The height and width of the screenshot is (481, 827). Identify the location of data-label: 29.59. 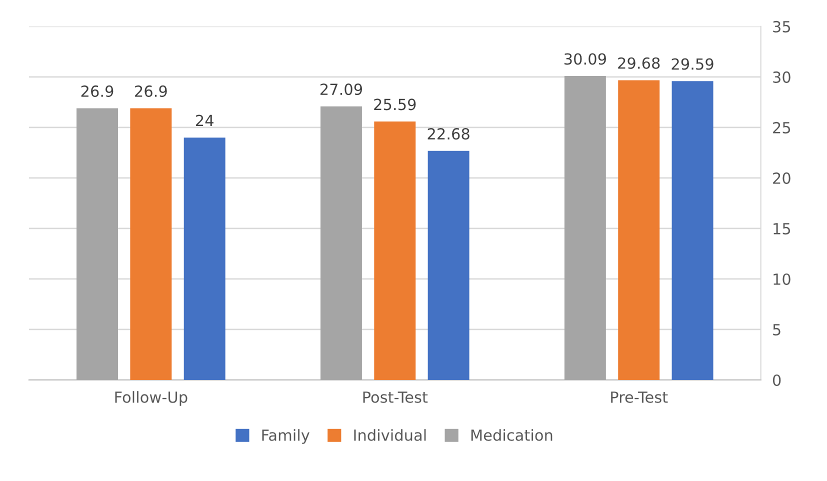
(693, 64).